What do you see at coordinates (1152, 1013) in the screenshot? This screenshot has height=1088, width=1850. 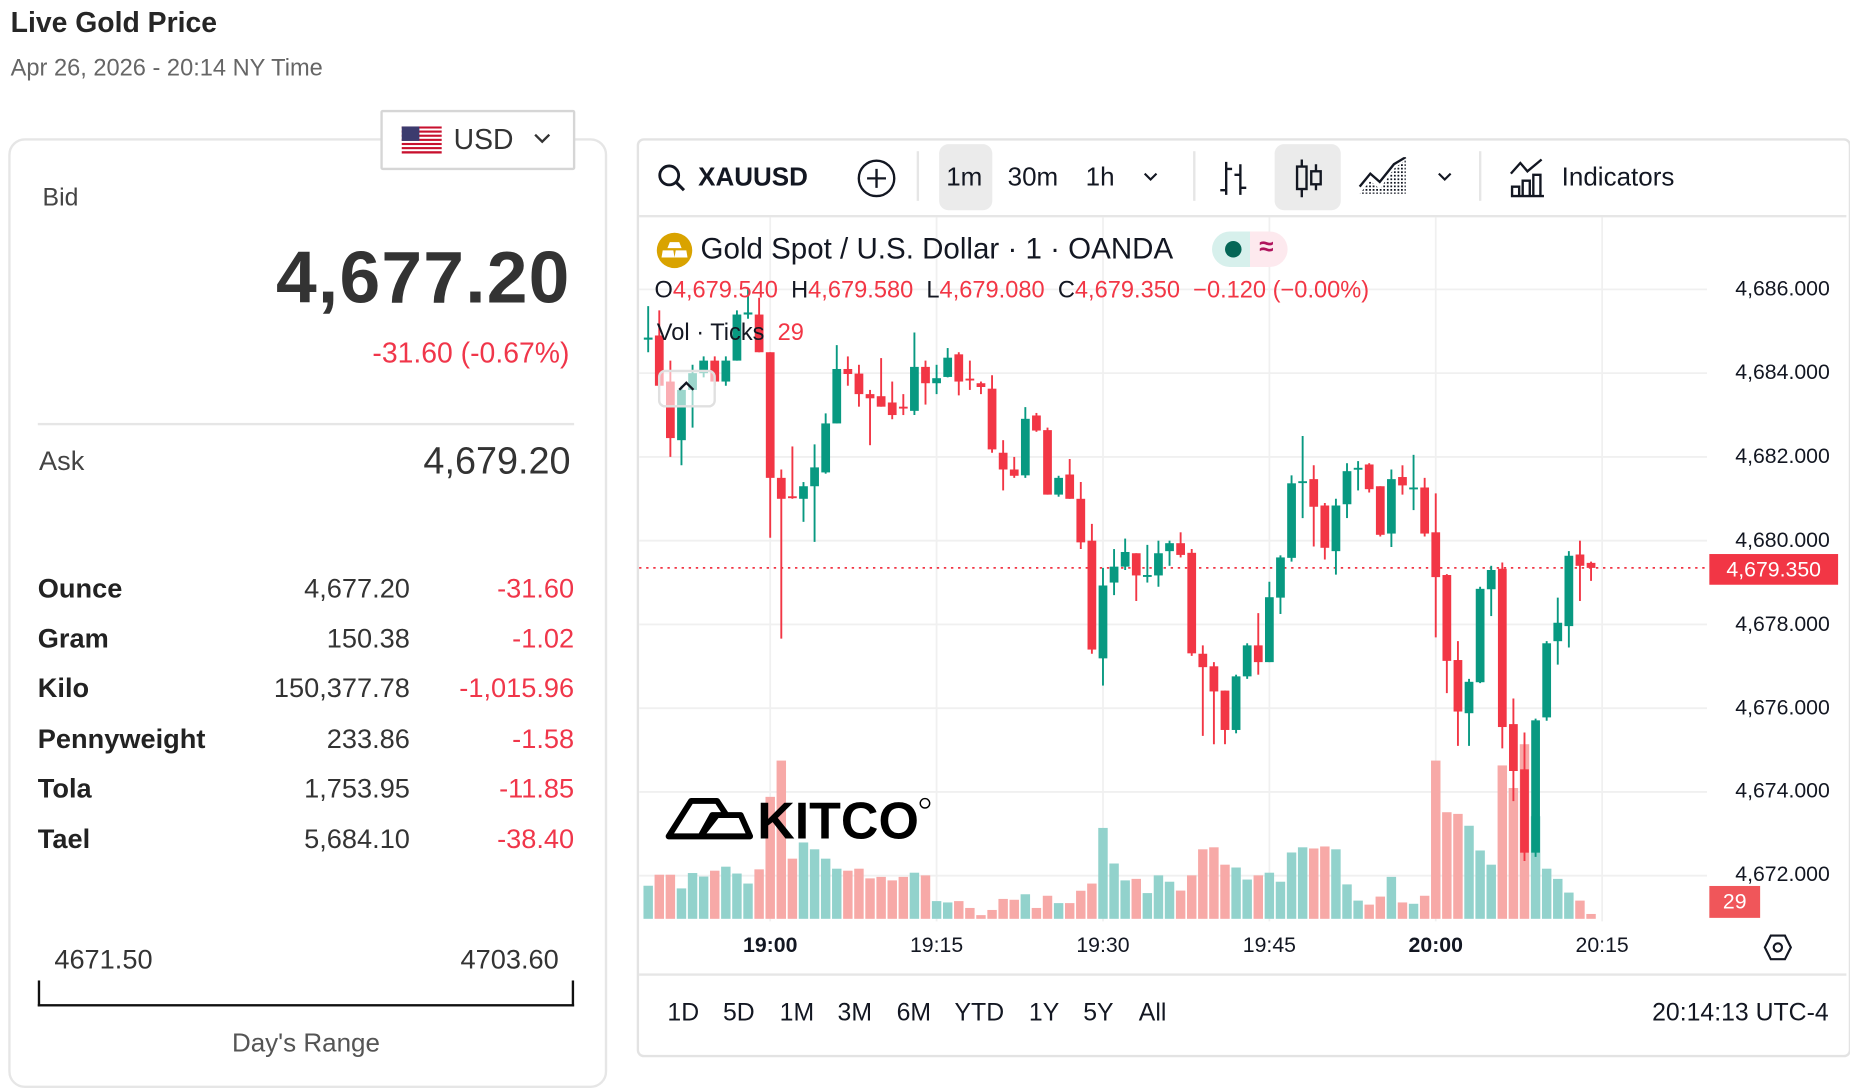 I see `range-all: All` at bounding box center [1152, 1013].